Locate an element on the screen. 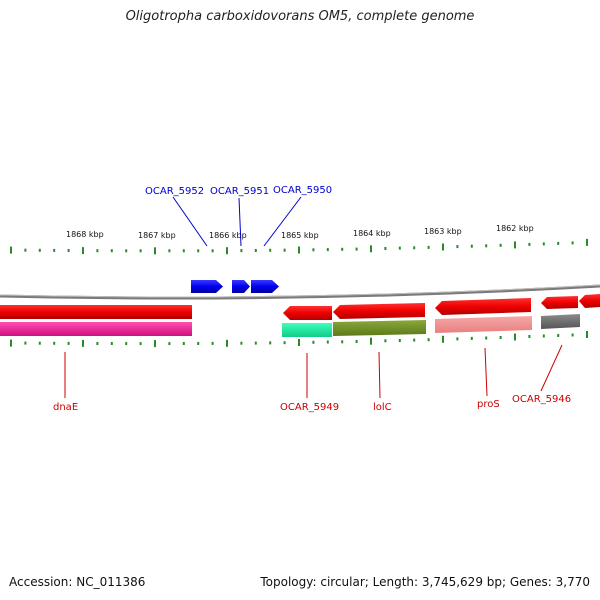  genome-backbone-highlight is located at coordinates (300, 291).